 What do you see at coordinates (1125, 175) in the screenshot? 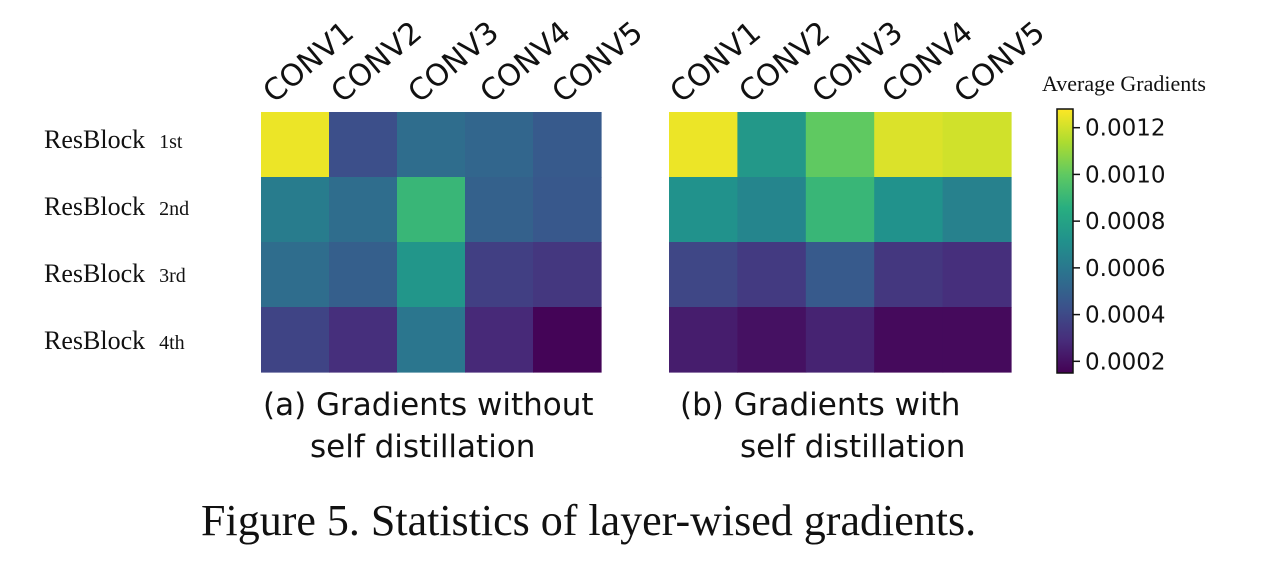
I see `colorbar-tick-label: 0.0010` at bounding box center [1125, 175].